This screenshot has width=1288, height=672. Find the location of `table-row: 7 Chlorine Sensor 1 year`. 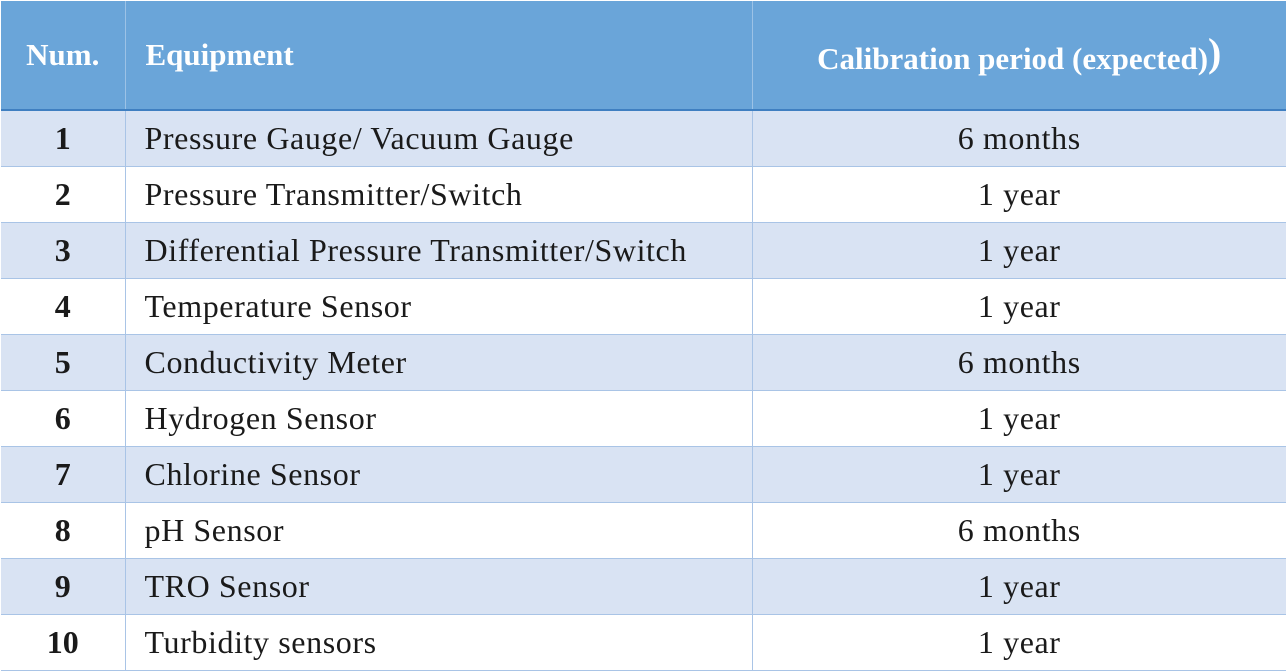

table-row: 7 Chlorine Sensor 1 year is located at coordinates (643, 474).